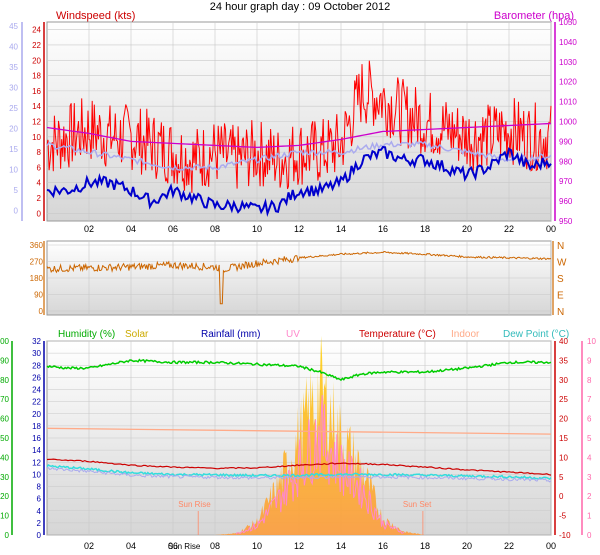 The width and height of the screenshot is (600, 555). What do you see at coordinates (299, 431) in the screenshot?
I see `indoor-line` at bounding box center [299, 431].